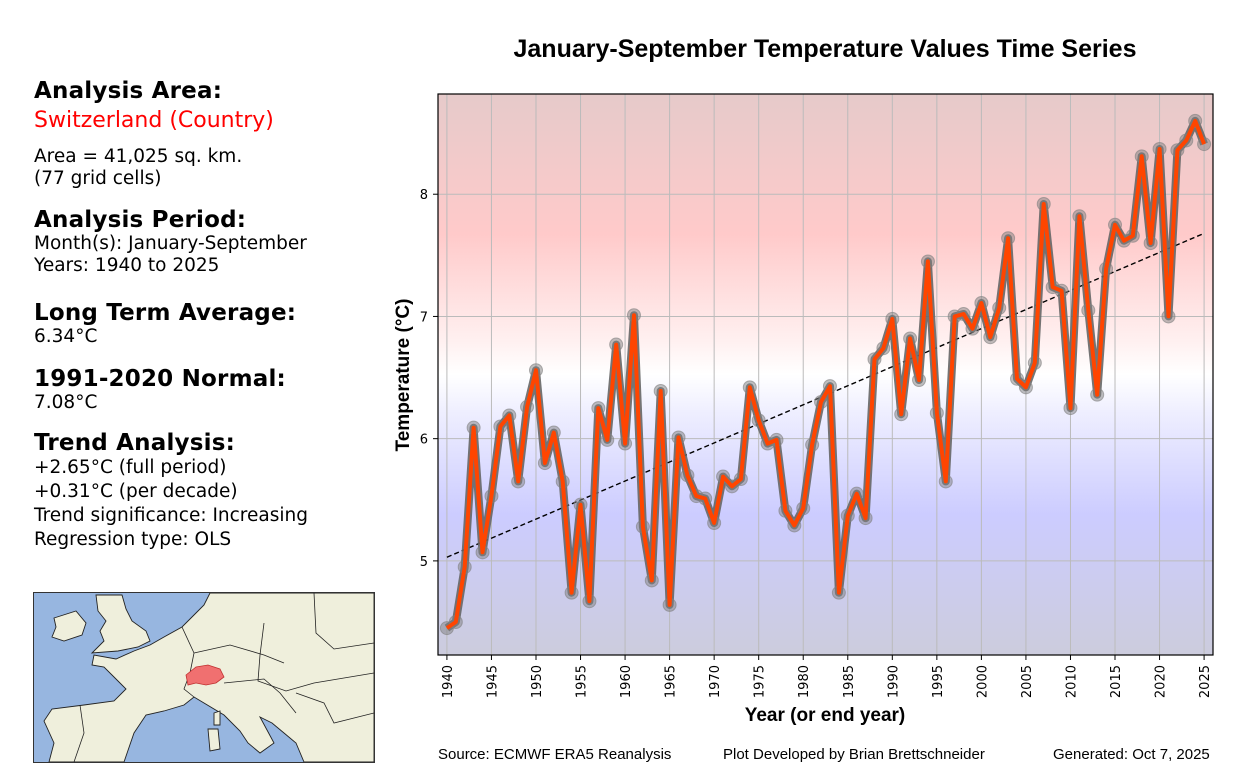 The width and height of the screenshot is (1250, 780). Describe the element at coordinates (66, 402) in the screenshot. I see `normal-value: 7.08°C` at that location.